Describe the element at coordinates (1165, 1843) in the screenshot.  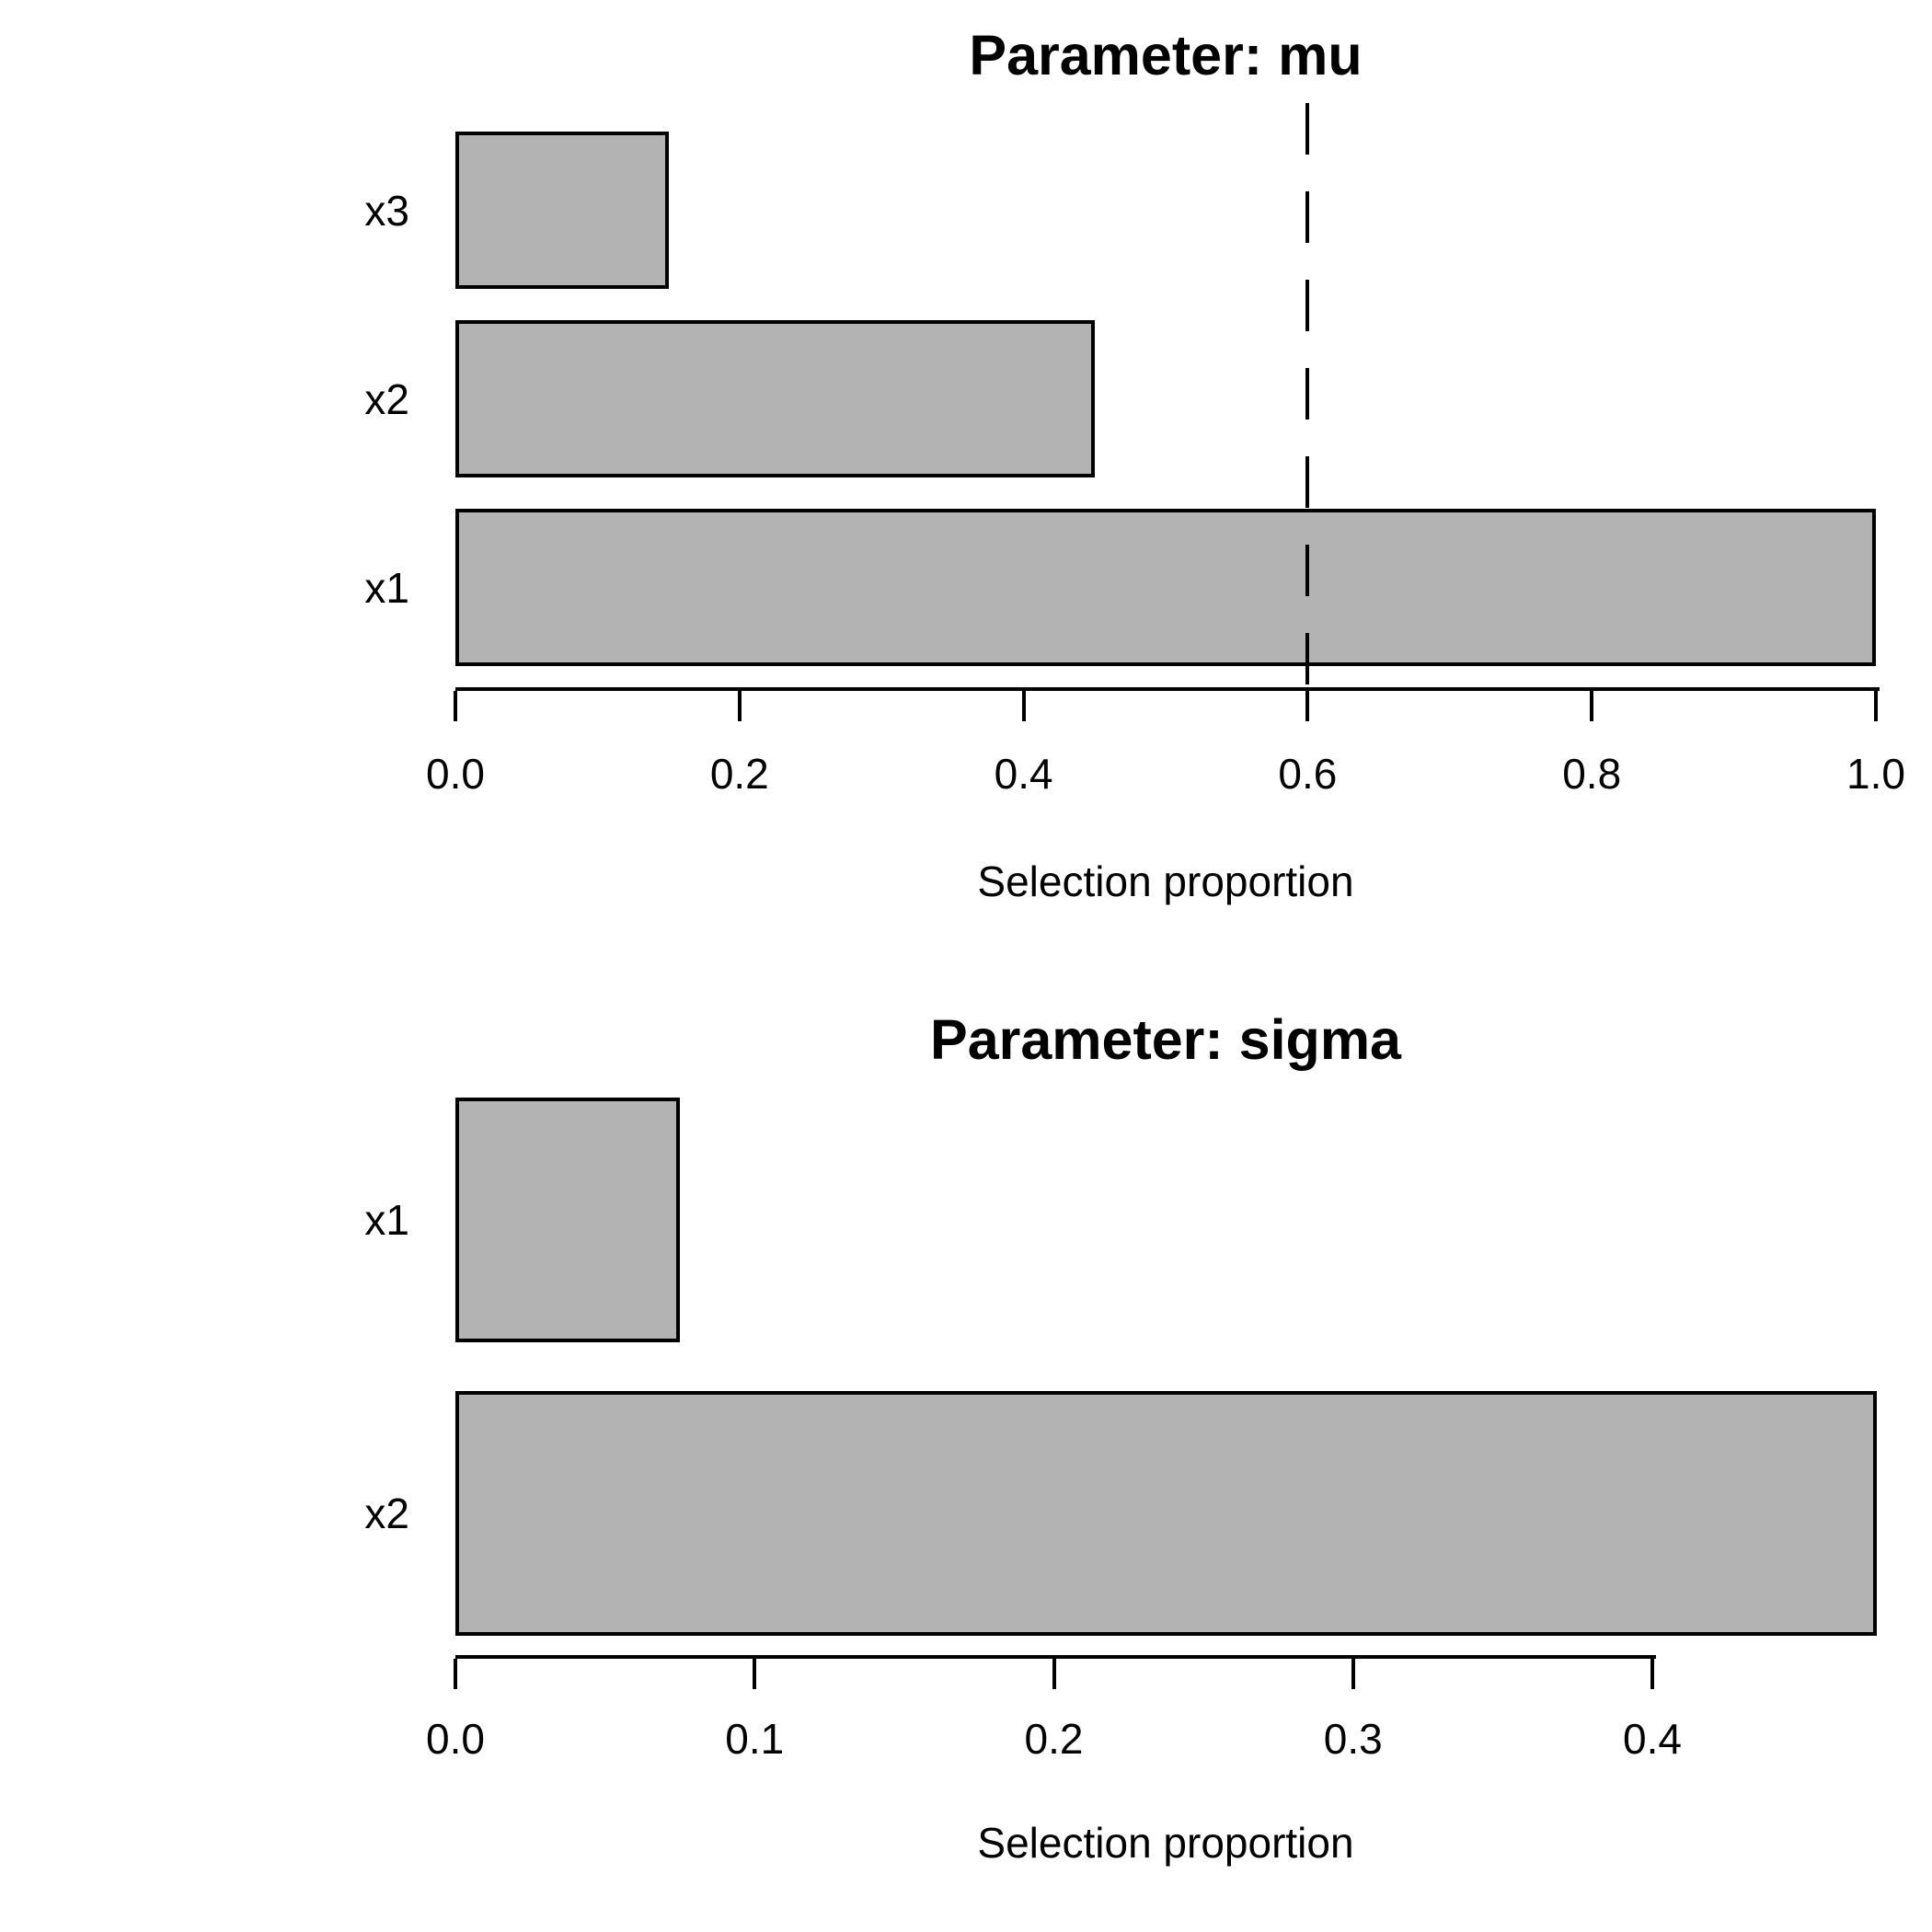
I see `x-axis-title-sigma: Selection proportion` at that location.